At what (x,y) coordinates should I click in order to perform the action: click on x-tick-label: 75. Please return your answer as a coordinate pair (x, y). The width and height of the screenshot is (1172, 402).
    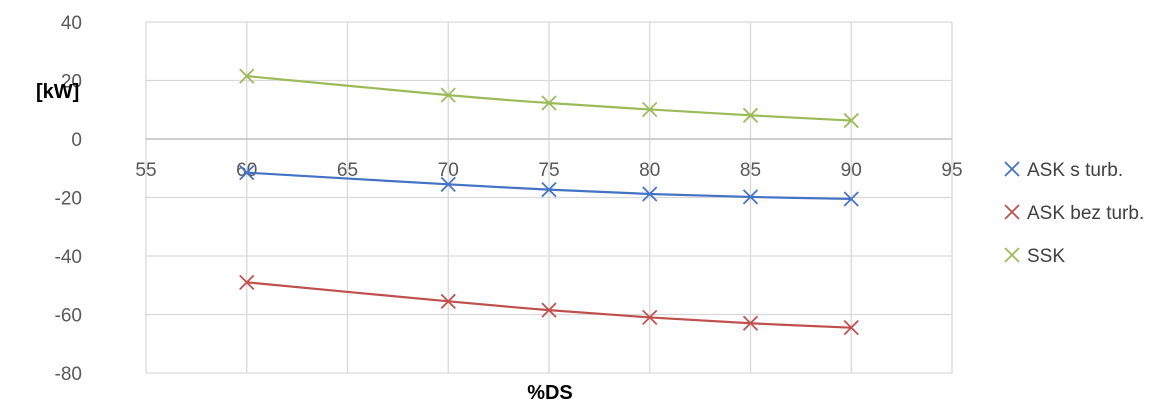
    Looking at the image, I should click on (548, 170).